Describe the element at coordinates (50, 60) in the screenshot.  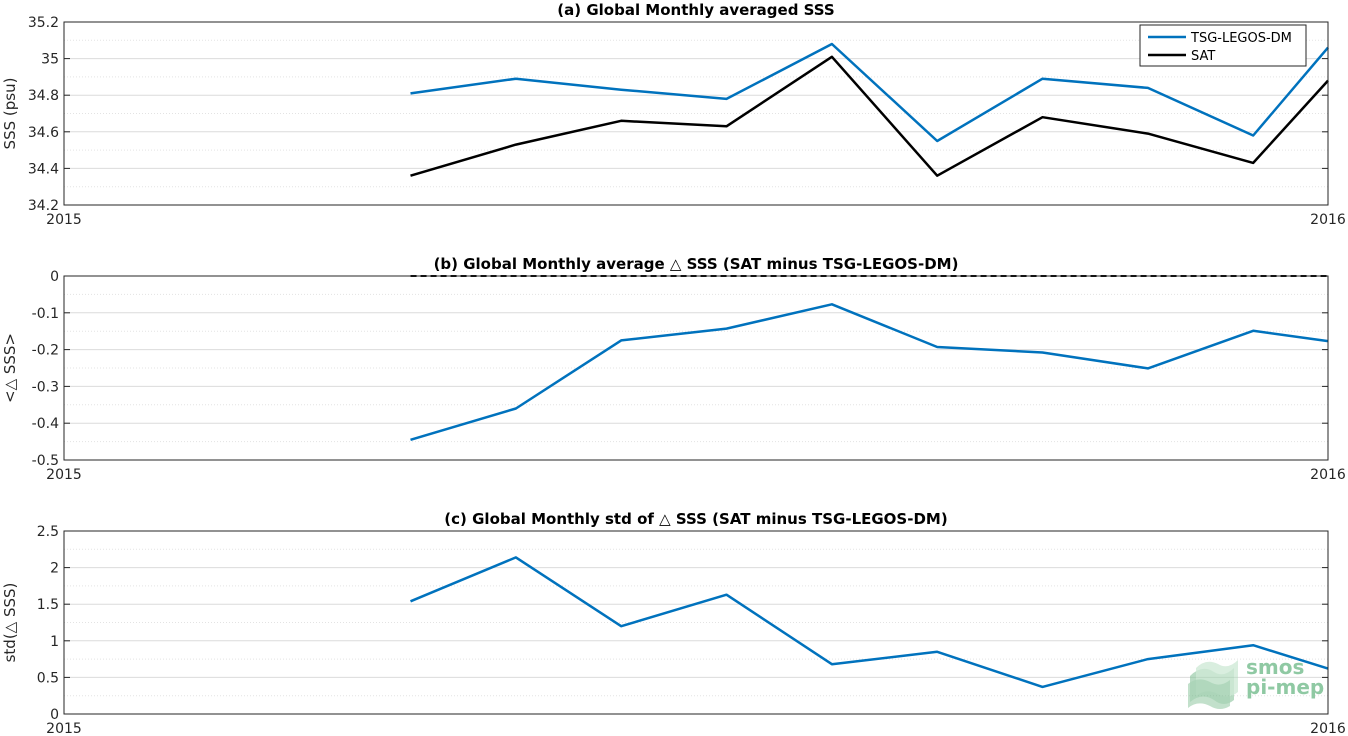
I see `y-tick-label: 35` at that location.